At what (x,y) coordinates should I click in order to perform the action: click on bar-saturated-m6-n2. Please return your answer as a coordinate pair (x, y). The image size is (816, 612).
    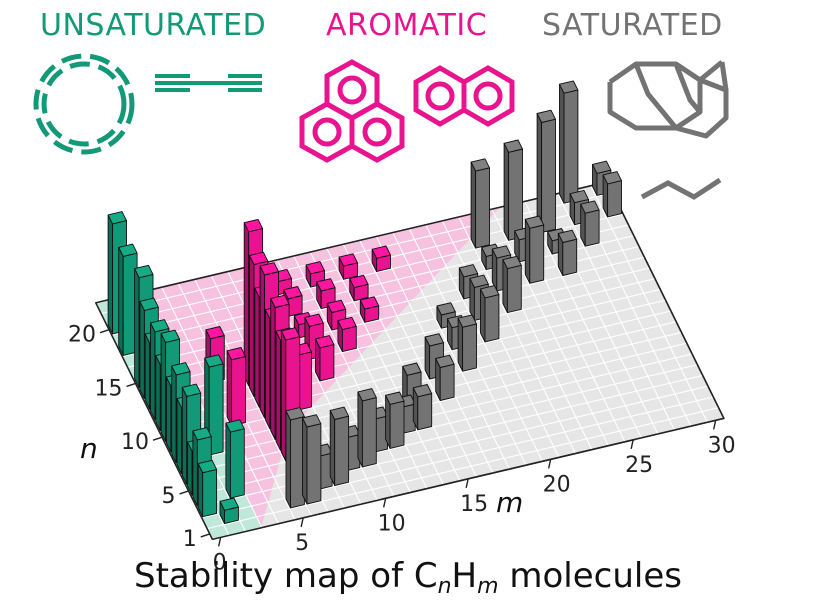
    Looking at the image, I should click on (312, 459).